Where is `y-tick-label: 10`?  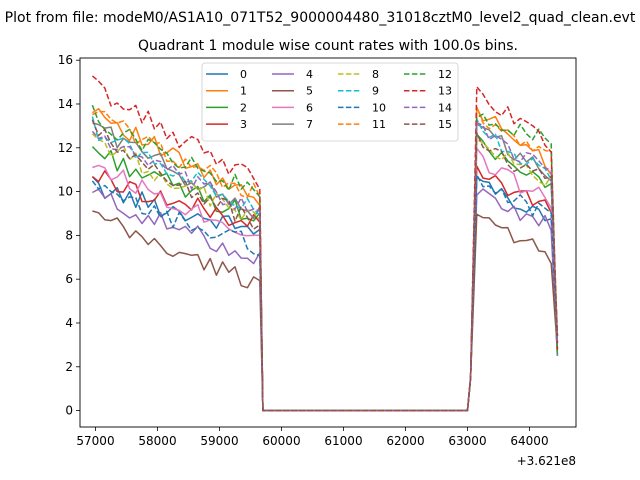
y-tick-label: 10 is located at coordinates (65, 192).